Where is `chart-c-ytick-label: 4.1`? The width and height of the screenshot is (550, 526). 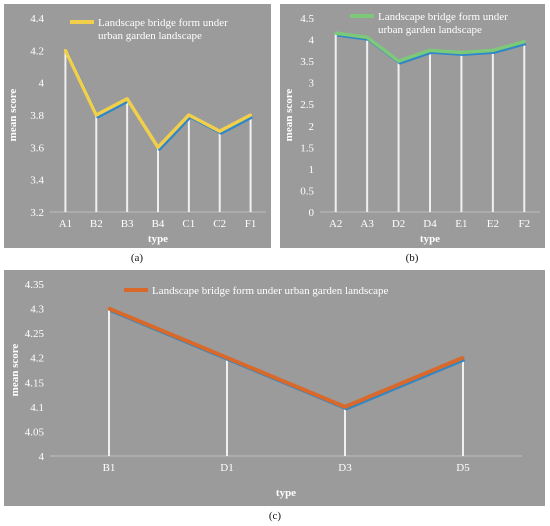 chart-c-ytick-label: 4.1 is located at coordinates (37, 408).